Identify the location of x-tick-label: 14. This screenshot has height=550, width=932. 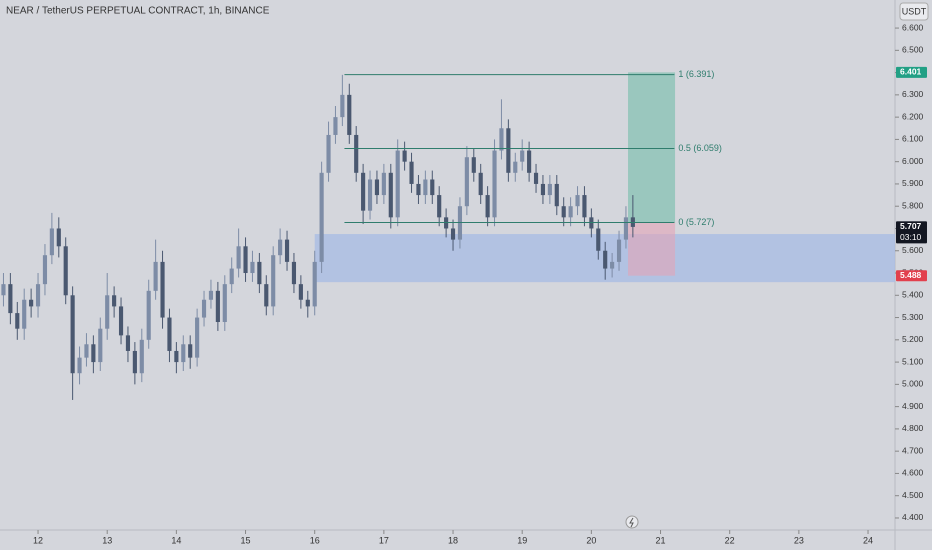
(176, 540).